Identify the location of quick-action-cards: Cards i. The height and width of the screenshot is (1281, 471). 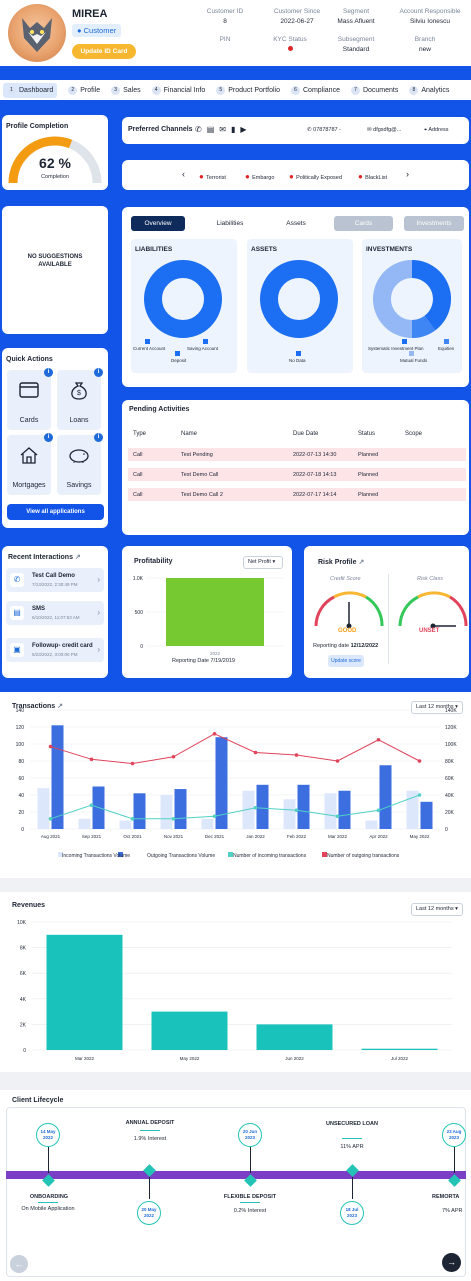
(30, 399).